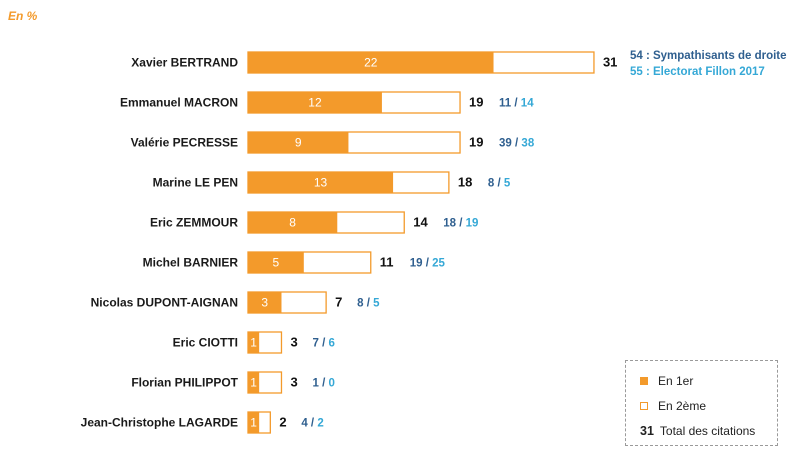  Describe the element at coordinates (184, 143) in the screenshot. I see `category-label: Valérie PECRESSE` at that location.